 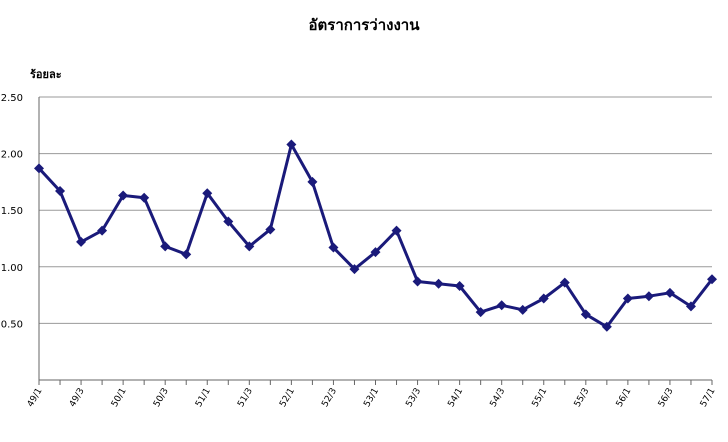 What do you see at coordinates (12, 98) in the screenshot?
I see `y-tick-label: 2.50` at bounding box center [12, 98].